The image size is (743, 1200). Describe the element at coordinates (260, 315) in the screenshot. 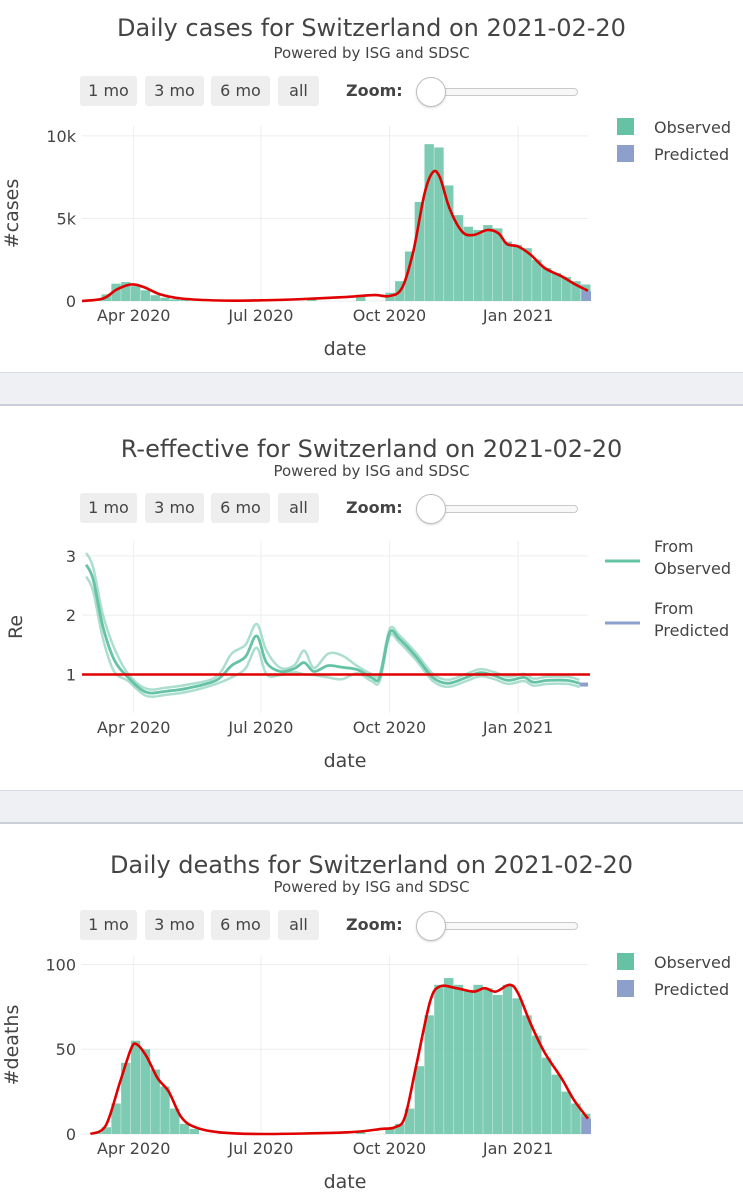

I see `cases-x-tick-label: Jul 2020` at that location.